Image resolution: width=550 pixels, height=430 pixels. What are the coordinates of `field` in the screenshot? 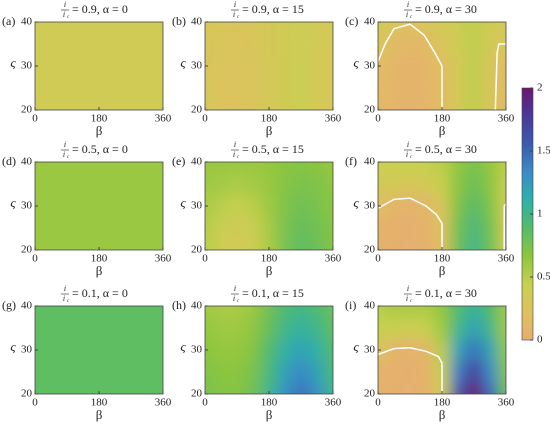 It's located at (442, 350).